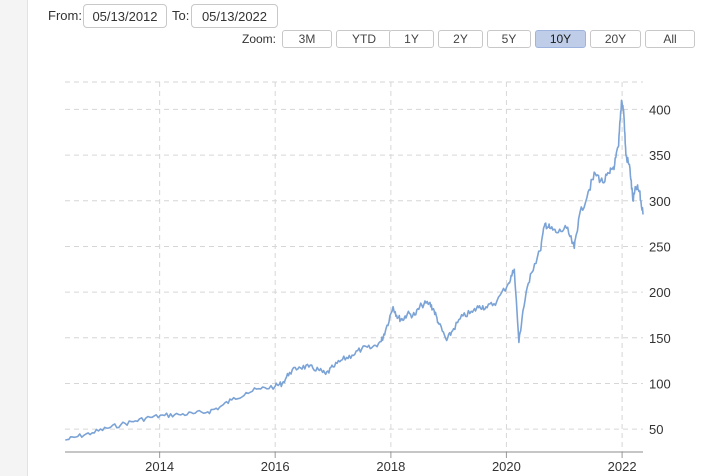 The height and width of the screenshot is (476, 717). What do you see at coordinates (660, 201) in the screenshot?
I see `y-tick-label: 300` at bounding box center [660, 201].